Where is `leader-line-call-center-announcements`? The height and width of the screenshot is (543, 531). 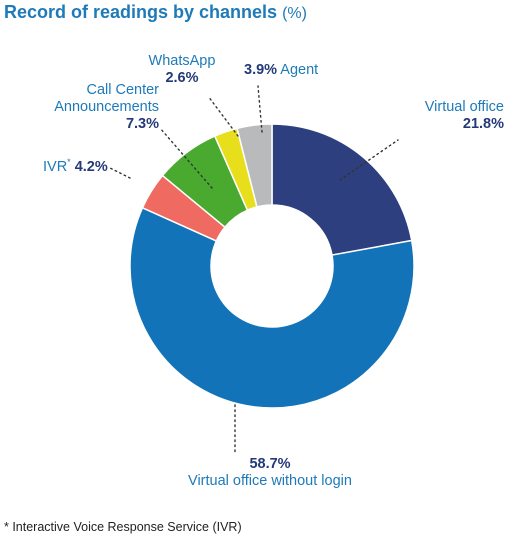
leader-line-call-center-announcements is located at coordinates (186, 158).